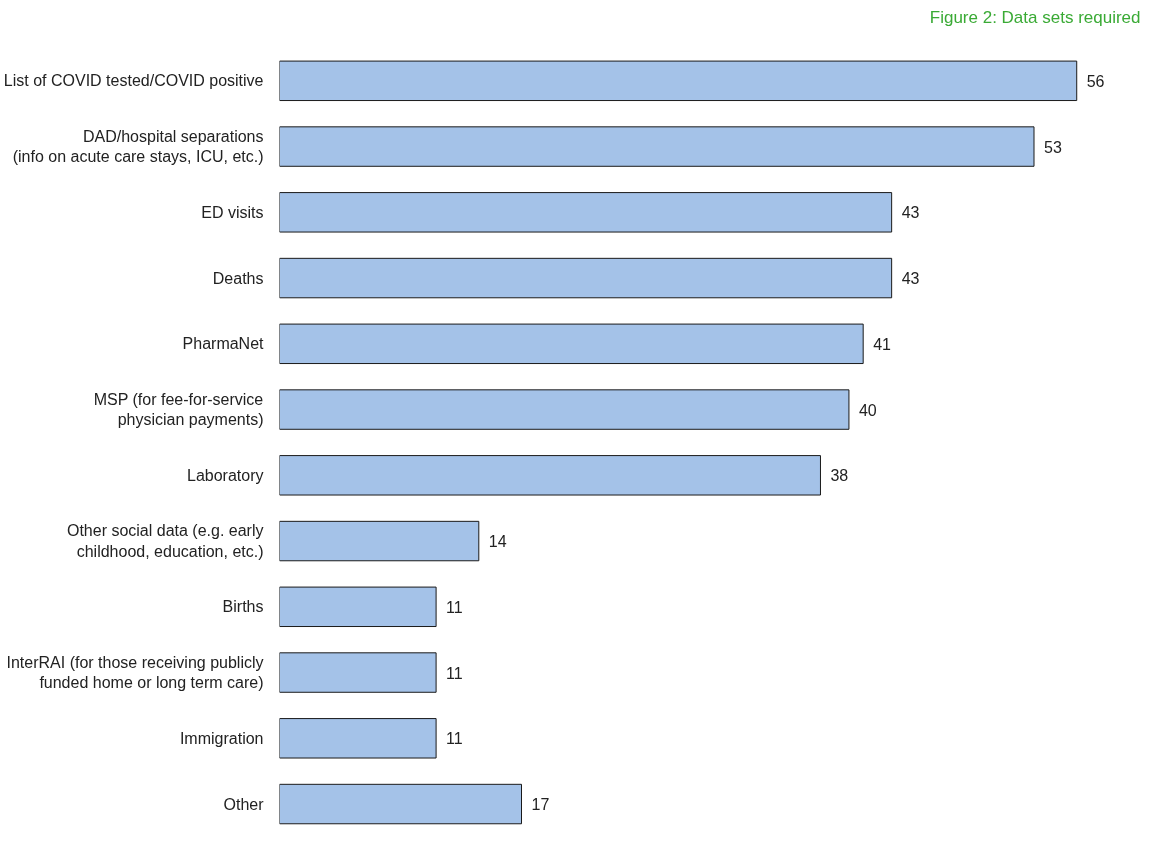 This screenshot has height=853, width=1155. Describe the element at coordinates (1035, 17) in the screenshot. I see `chart-title: Figure 2: Data sets required` at that location.